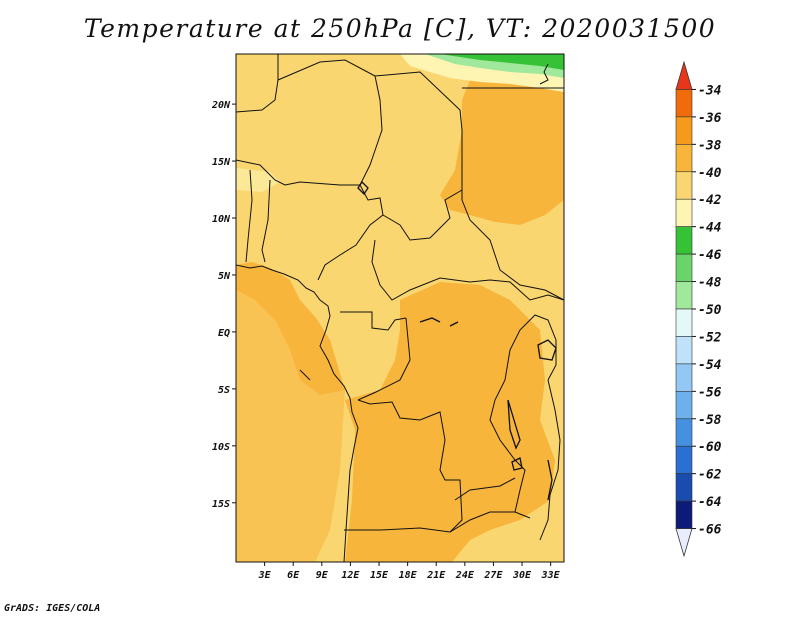 This screenshot has width=800, height=618. I want to click on colorbar-label: -52, so click(710, 337).